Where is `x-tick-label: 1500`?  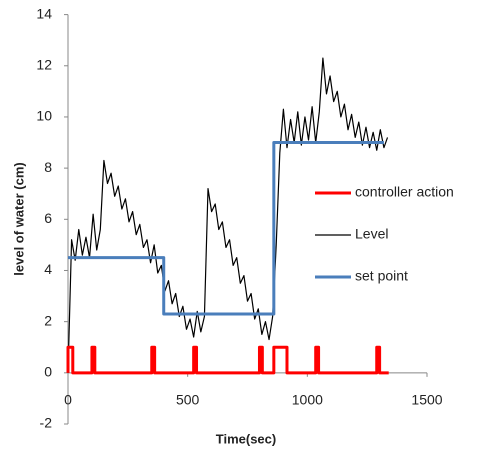 x-tick-label: 1500 is located at coordinates (426, 400).